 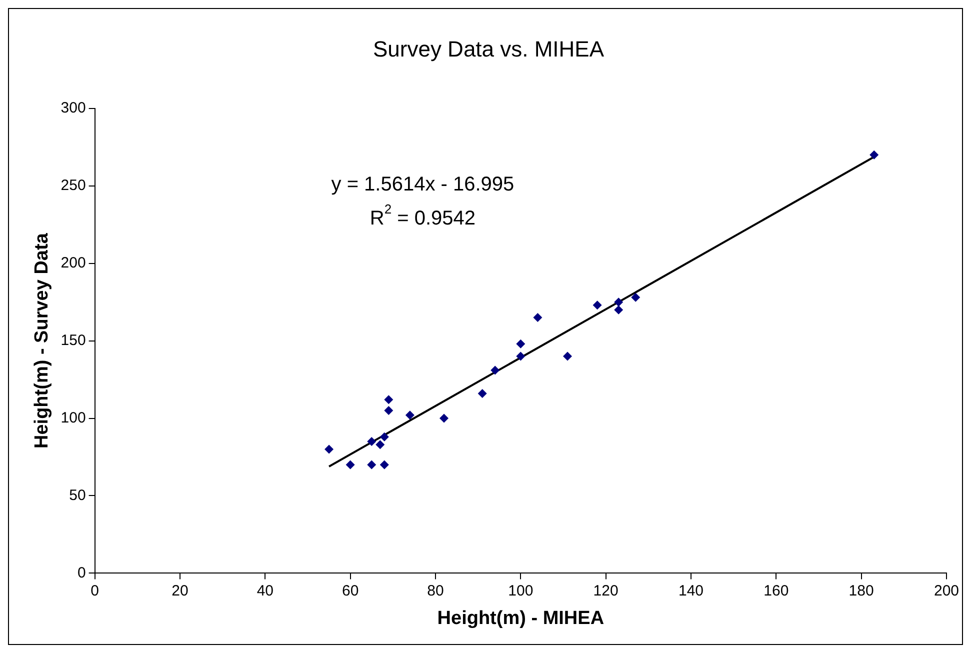 I want to click on x-tick-label: 160, so click(x=776, y=591).